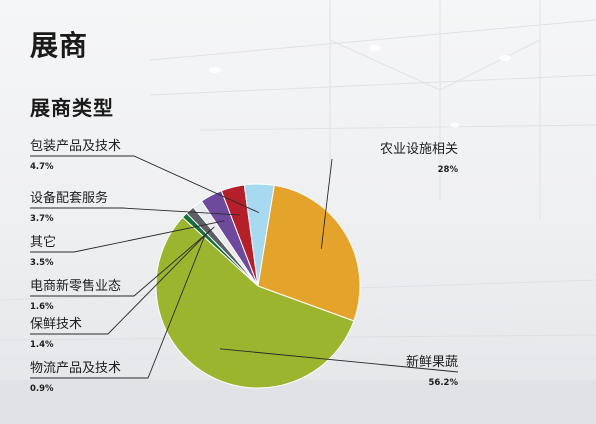 This screenshot has width=596, height=424. Describe the element at coordinates (69, 198) in the screenshot. I see `slice-label: 设备配套服务` at that location.